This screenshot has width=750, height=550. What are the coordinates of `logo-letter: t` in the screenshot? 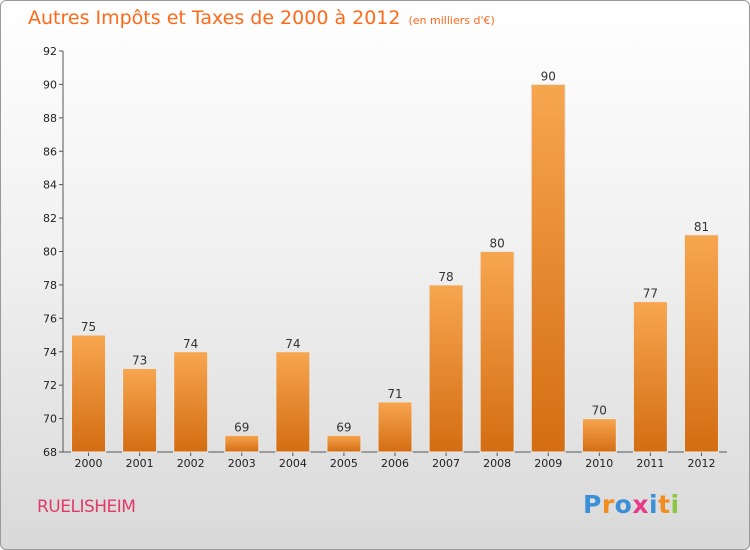 It's located at (664, 504).